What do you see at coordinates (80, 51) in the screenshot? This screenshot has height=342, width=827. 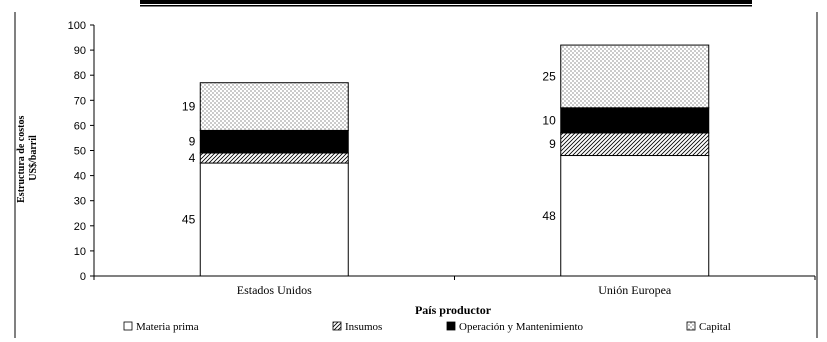 I see `y-tick-label: 90` at bounding box center [80, 51].